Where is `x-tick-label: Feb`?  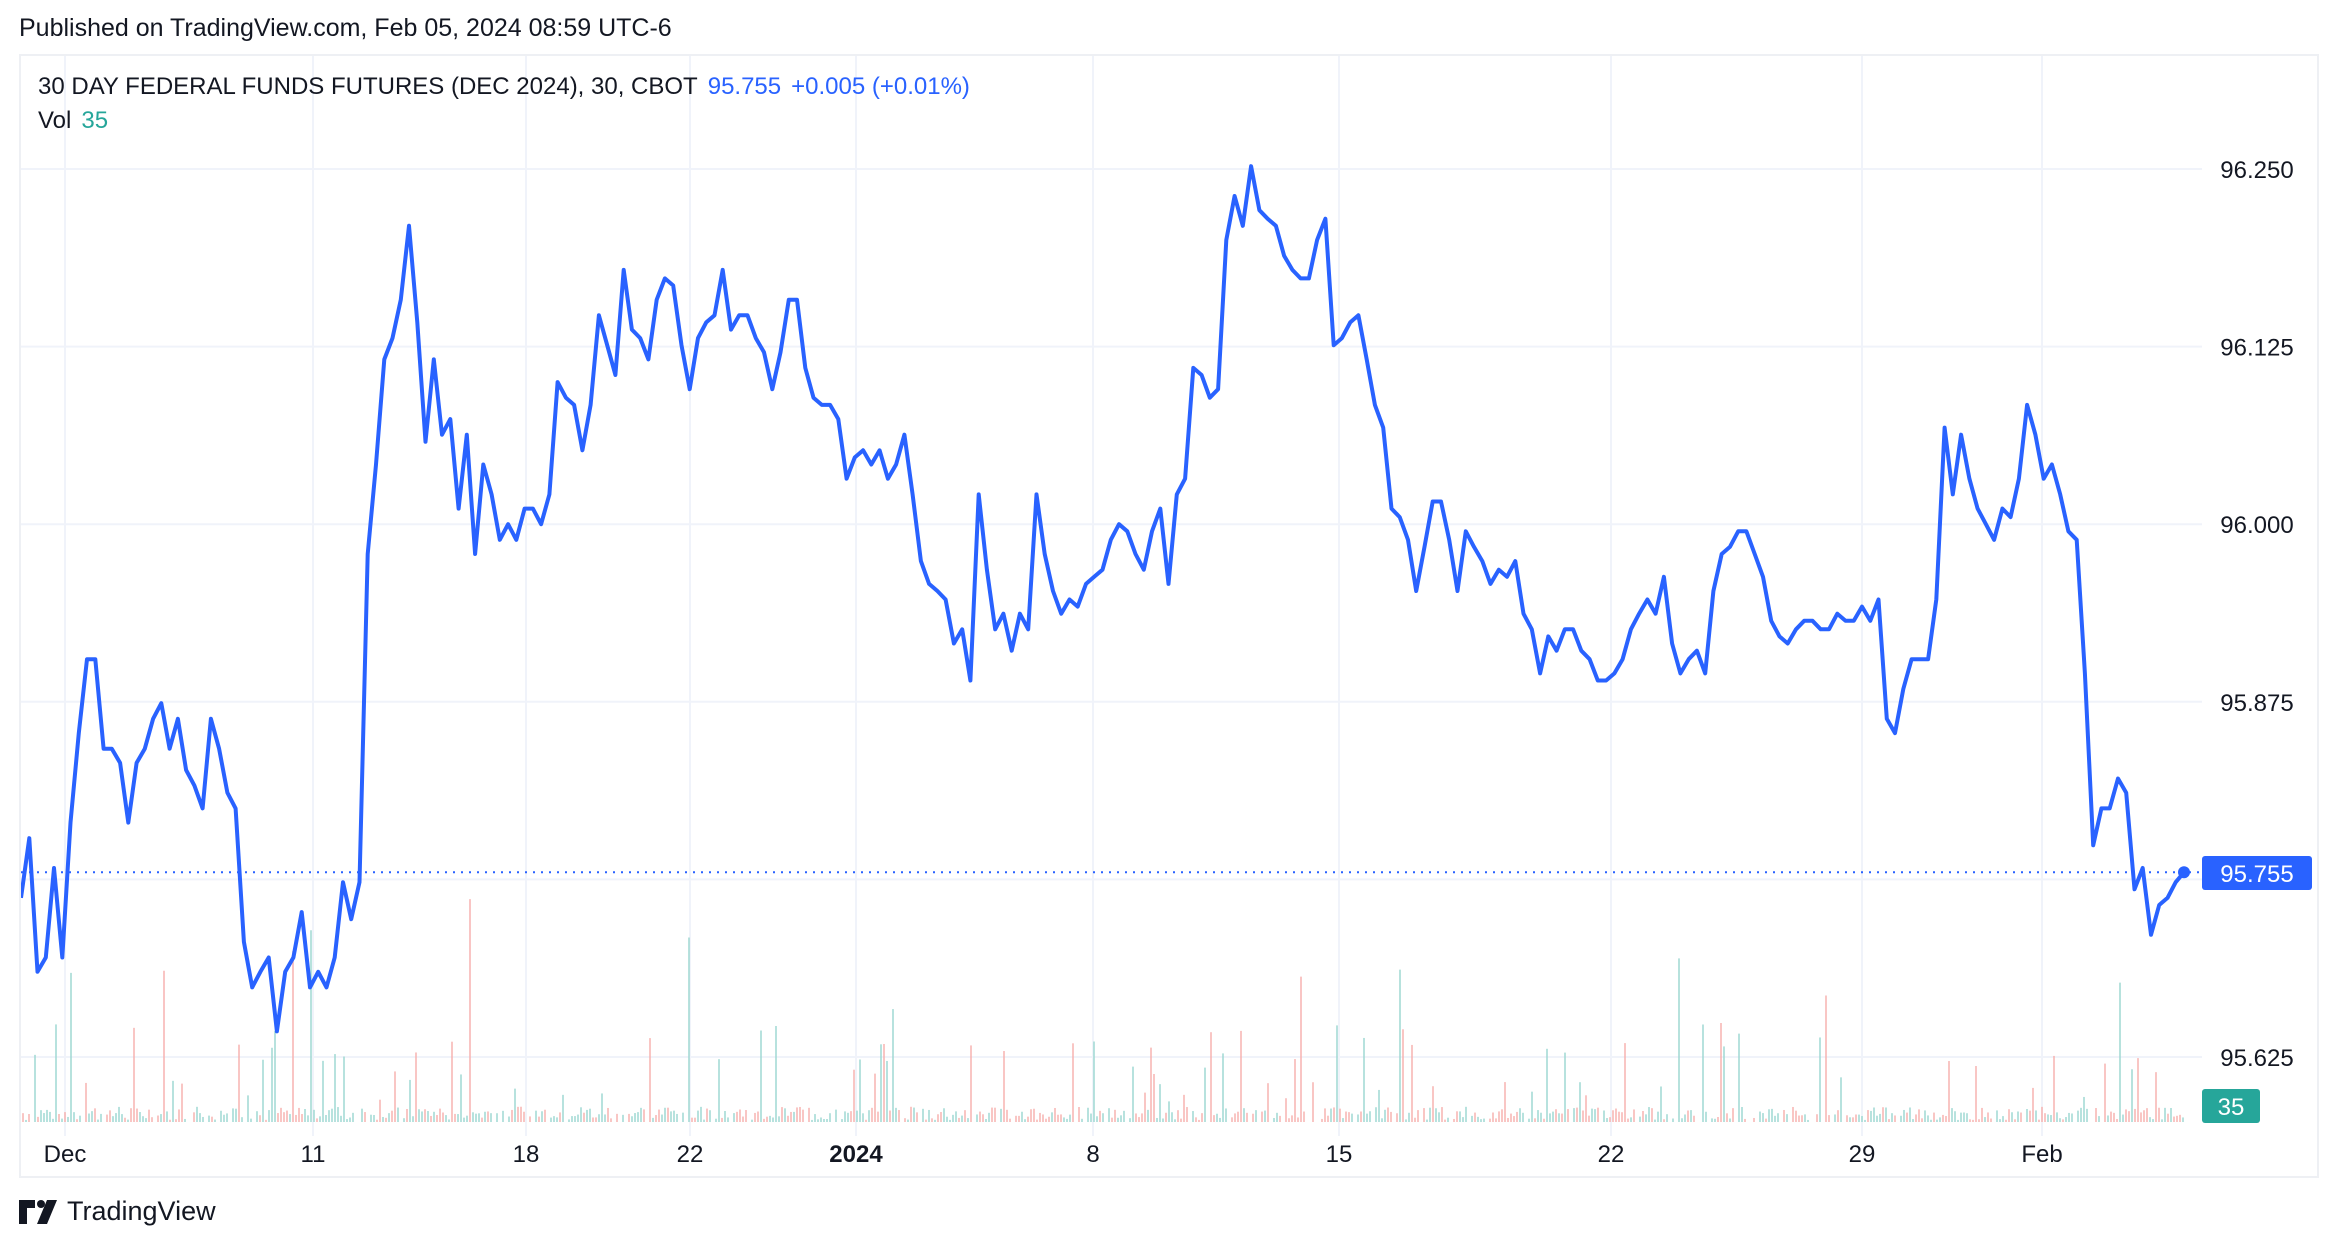 x-tick-label: Feb is located at coordinates (2041, 1154).